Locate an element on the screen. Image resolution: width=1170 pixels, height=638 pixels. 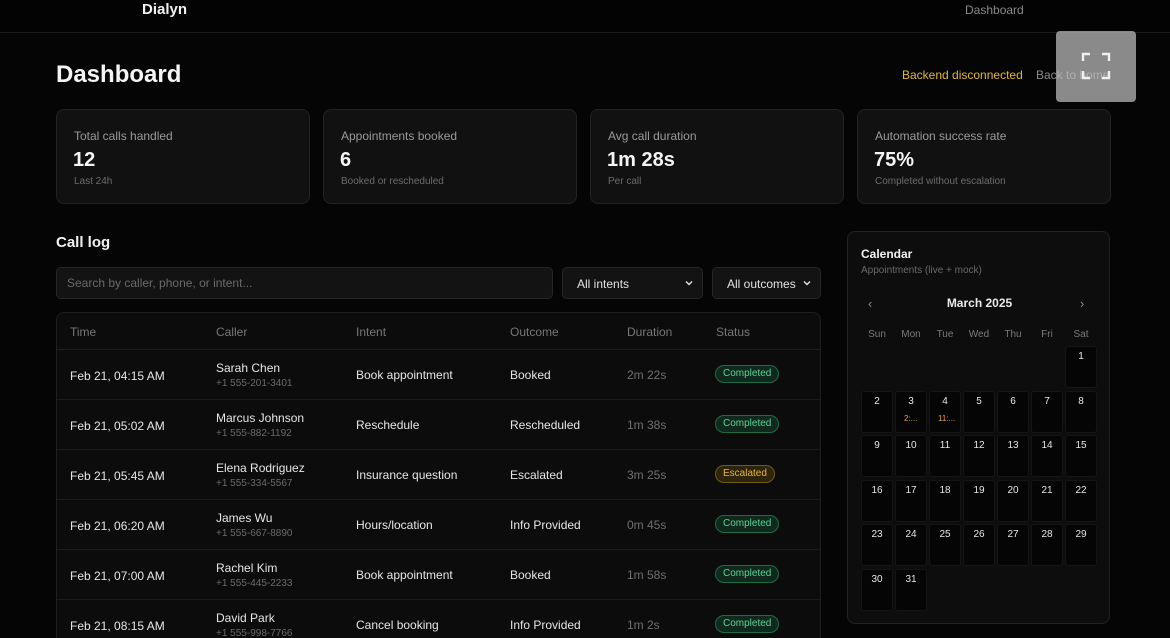
call-duration: 1m 38s is located at coordinates (647, 425).